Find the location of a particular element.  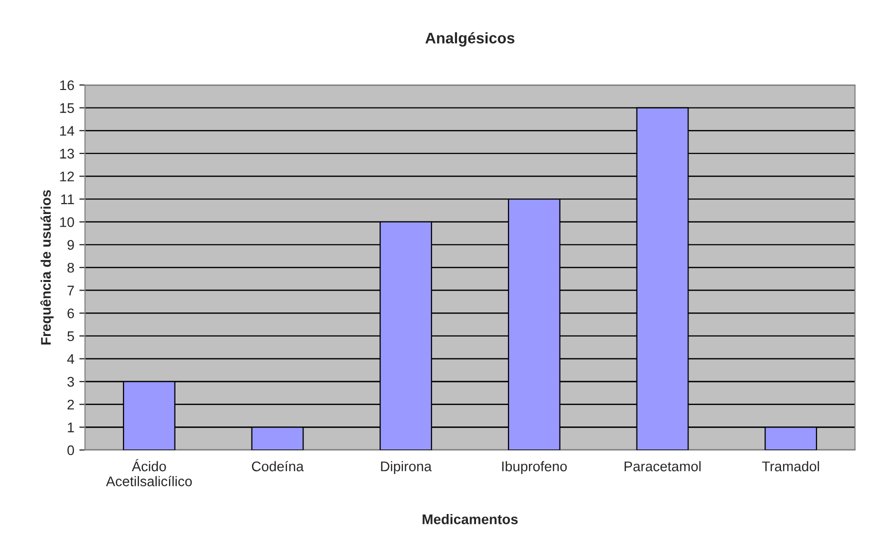

y-tick-label: 8 is located at coordinates (70, 267).